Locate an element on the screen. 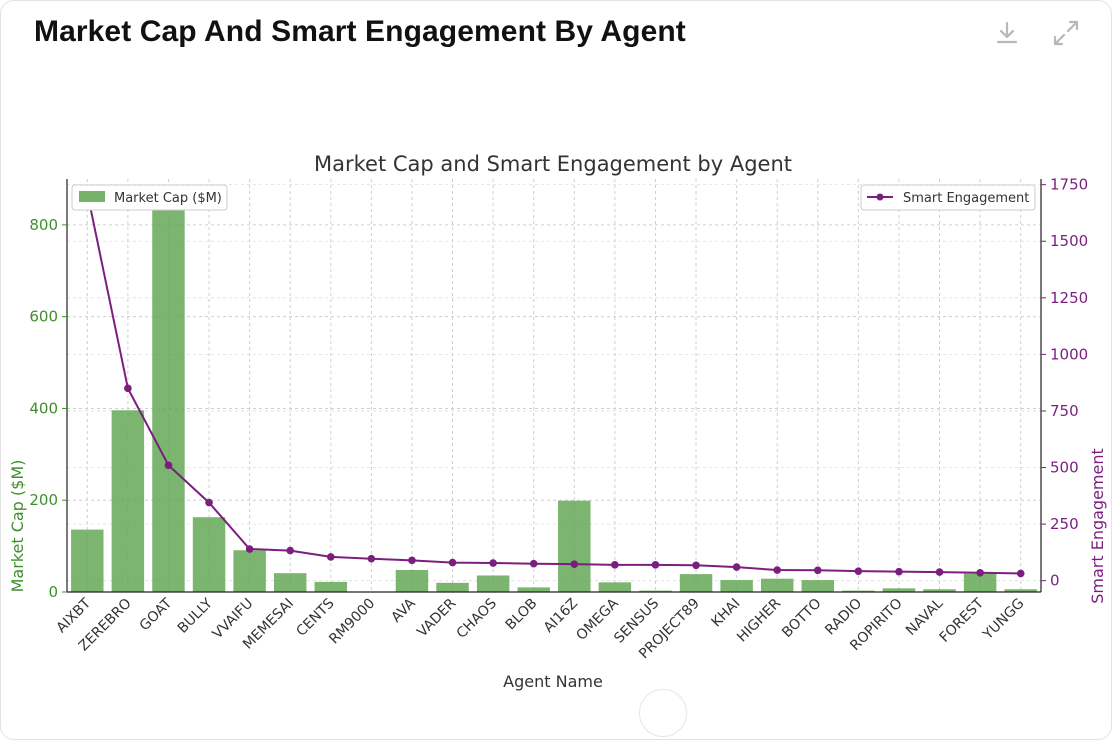 Image resolution: width=1114 pixels, height=740 pixels. y-axis-label-right: Smart Engagement is located at coordinates (1097, 526).